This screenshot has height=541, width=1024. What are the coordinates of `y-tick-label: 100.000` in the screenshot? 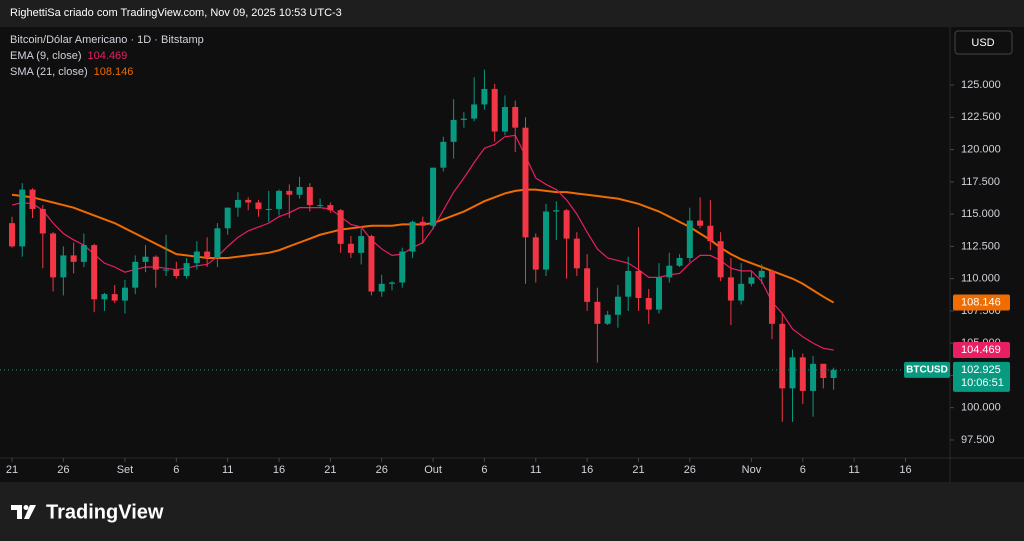 It's located at (981, 408).